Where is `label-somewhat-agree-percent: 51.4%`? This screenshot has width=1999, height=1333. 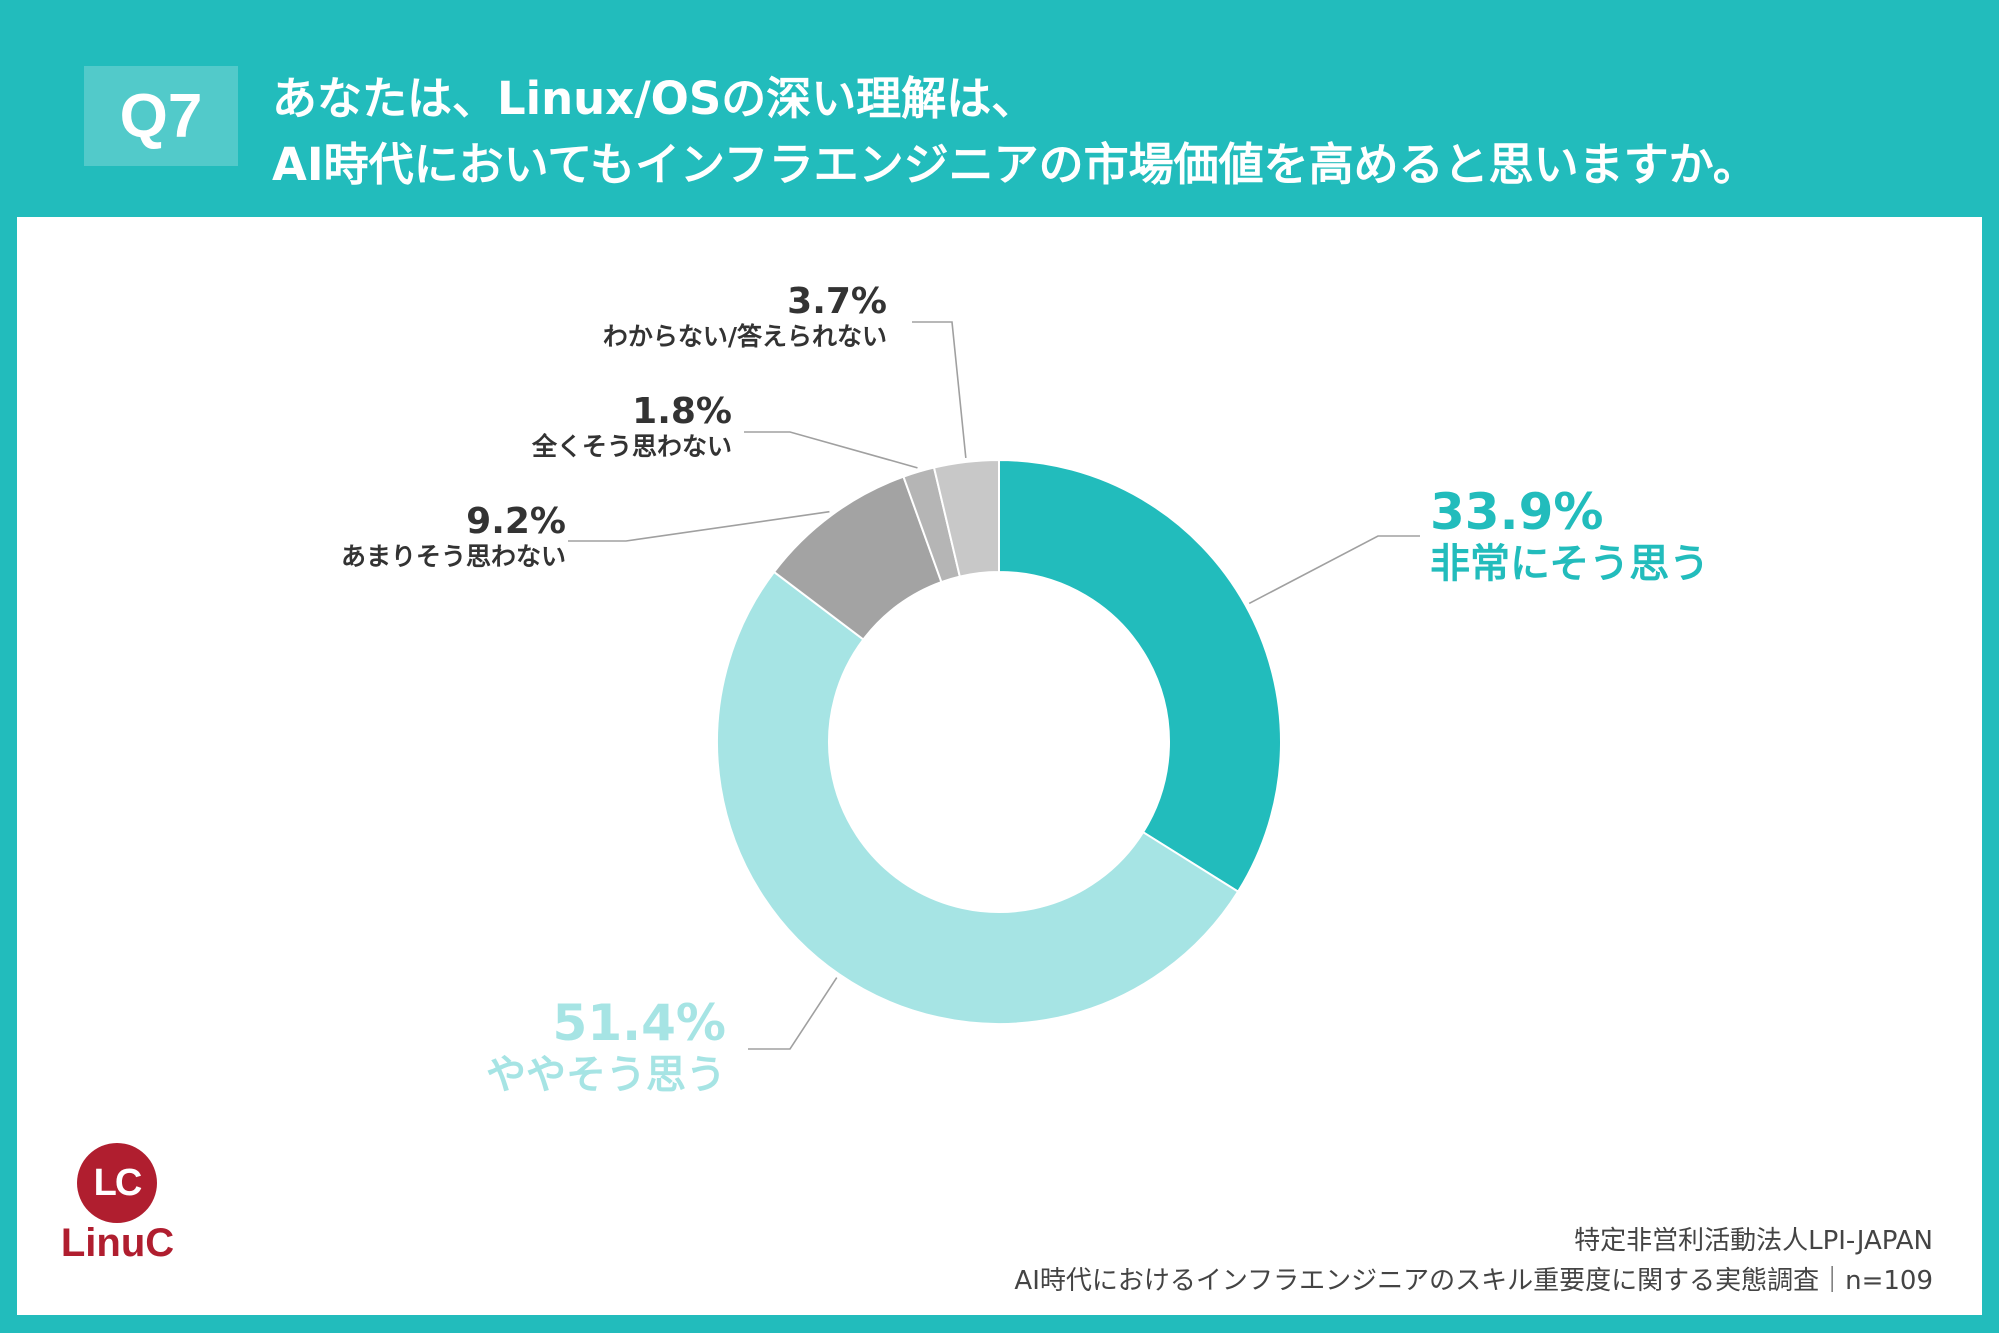 label-somewhat-agree-percent: 51.4% is located at coordinates (639, 1023).